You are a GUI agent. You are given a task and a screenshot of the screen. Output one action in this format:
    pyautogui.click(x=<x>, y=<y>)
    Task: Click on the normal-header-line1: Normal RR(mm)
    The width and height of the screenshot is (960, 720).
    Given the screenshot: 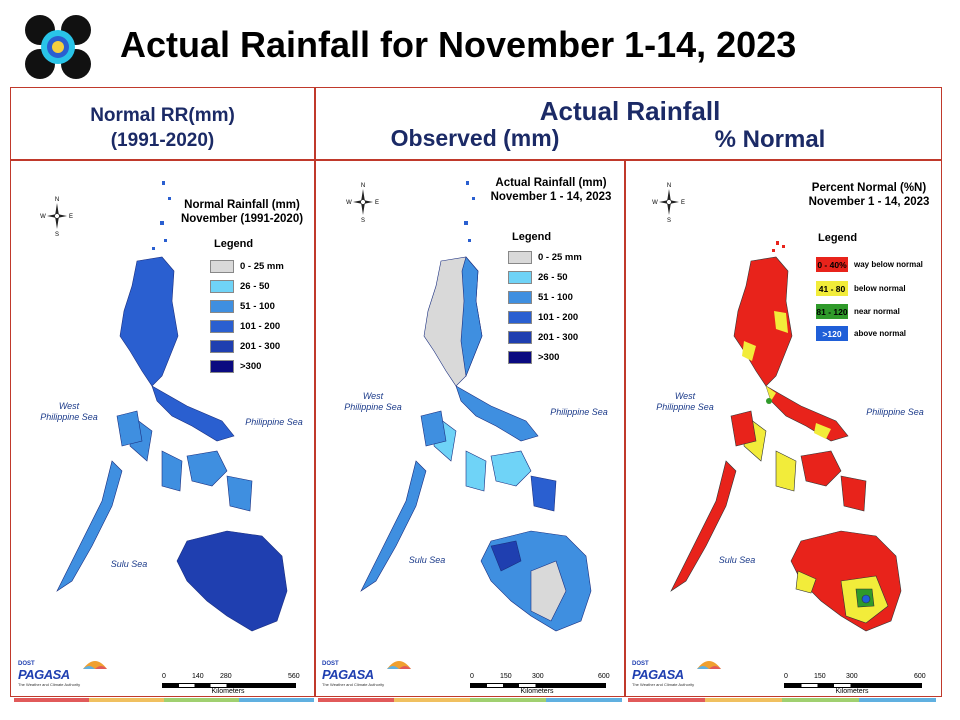 What is the action you would take?
    pyautogui.click(x=162, y=115)
    